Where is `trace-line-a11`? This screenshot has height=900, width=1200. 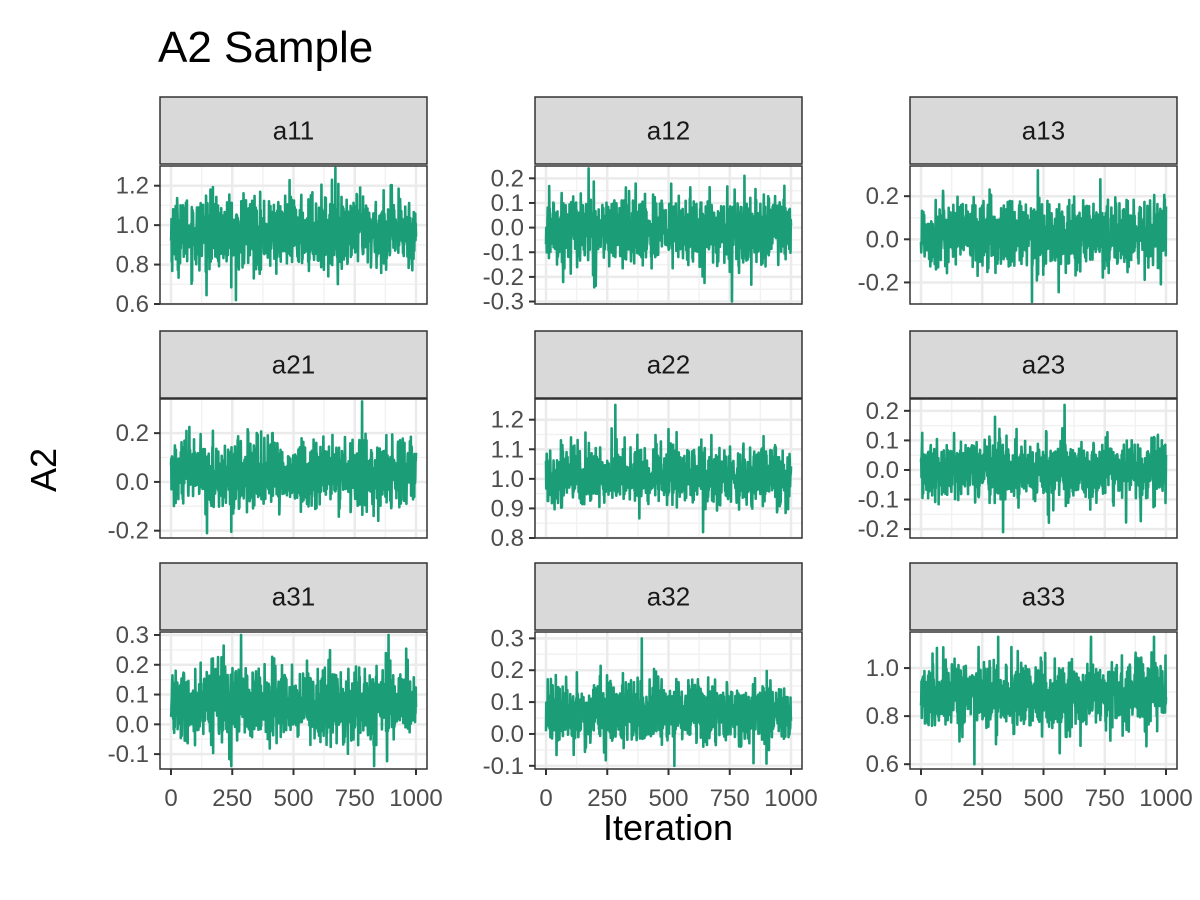
trace-line-a11 is located at coordinates (293, 234).